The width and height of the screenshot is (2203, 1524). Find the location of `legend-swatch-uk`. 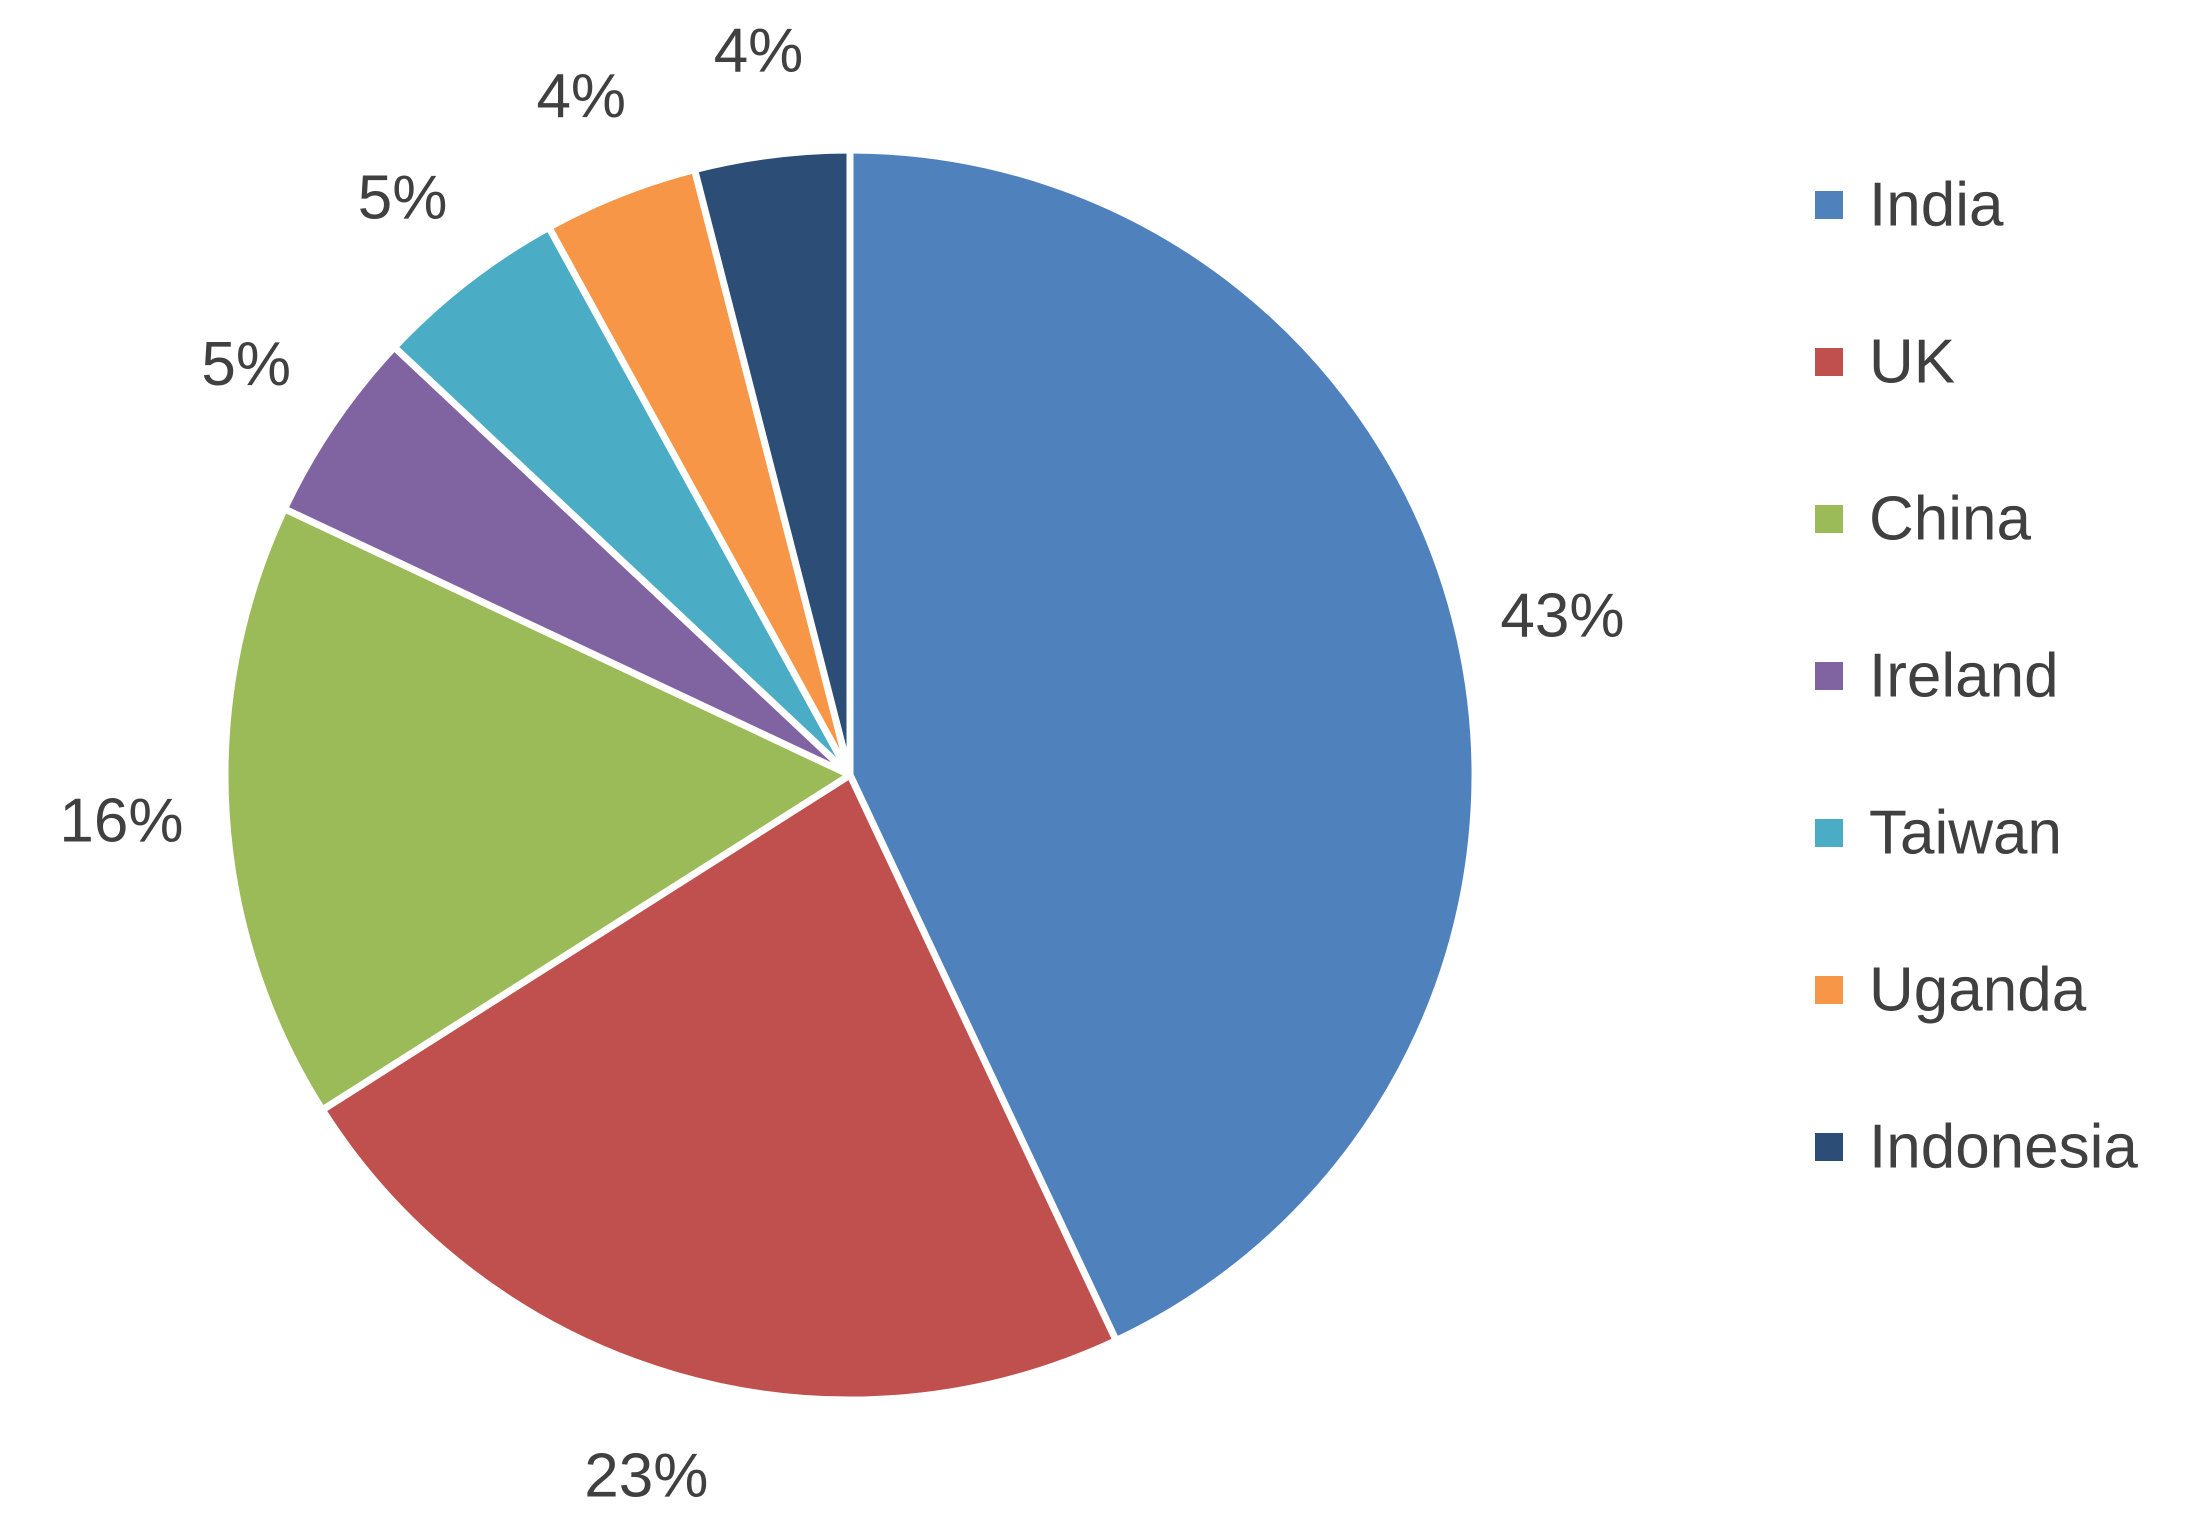

legend-swatch-uk is located at coordinates (1829, 362).